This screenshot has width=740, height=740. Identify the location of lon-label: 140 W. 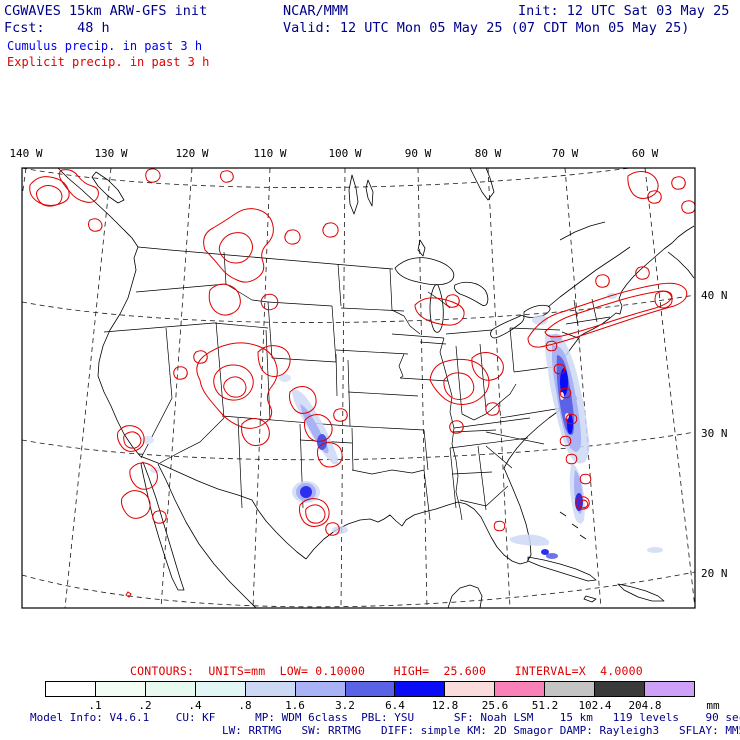
(26, 153).